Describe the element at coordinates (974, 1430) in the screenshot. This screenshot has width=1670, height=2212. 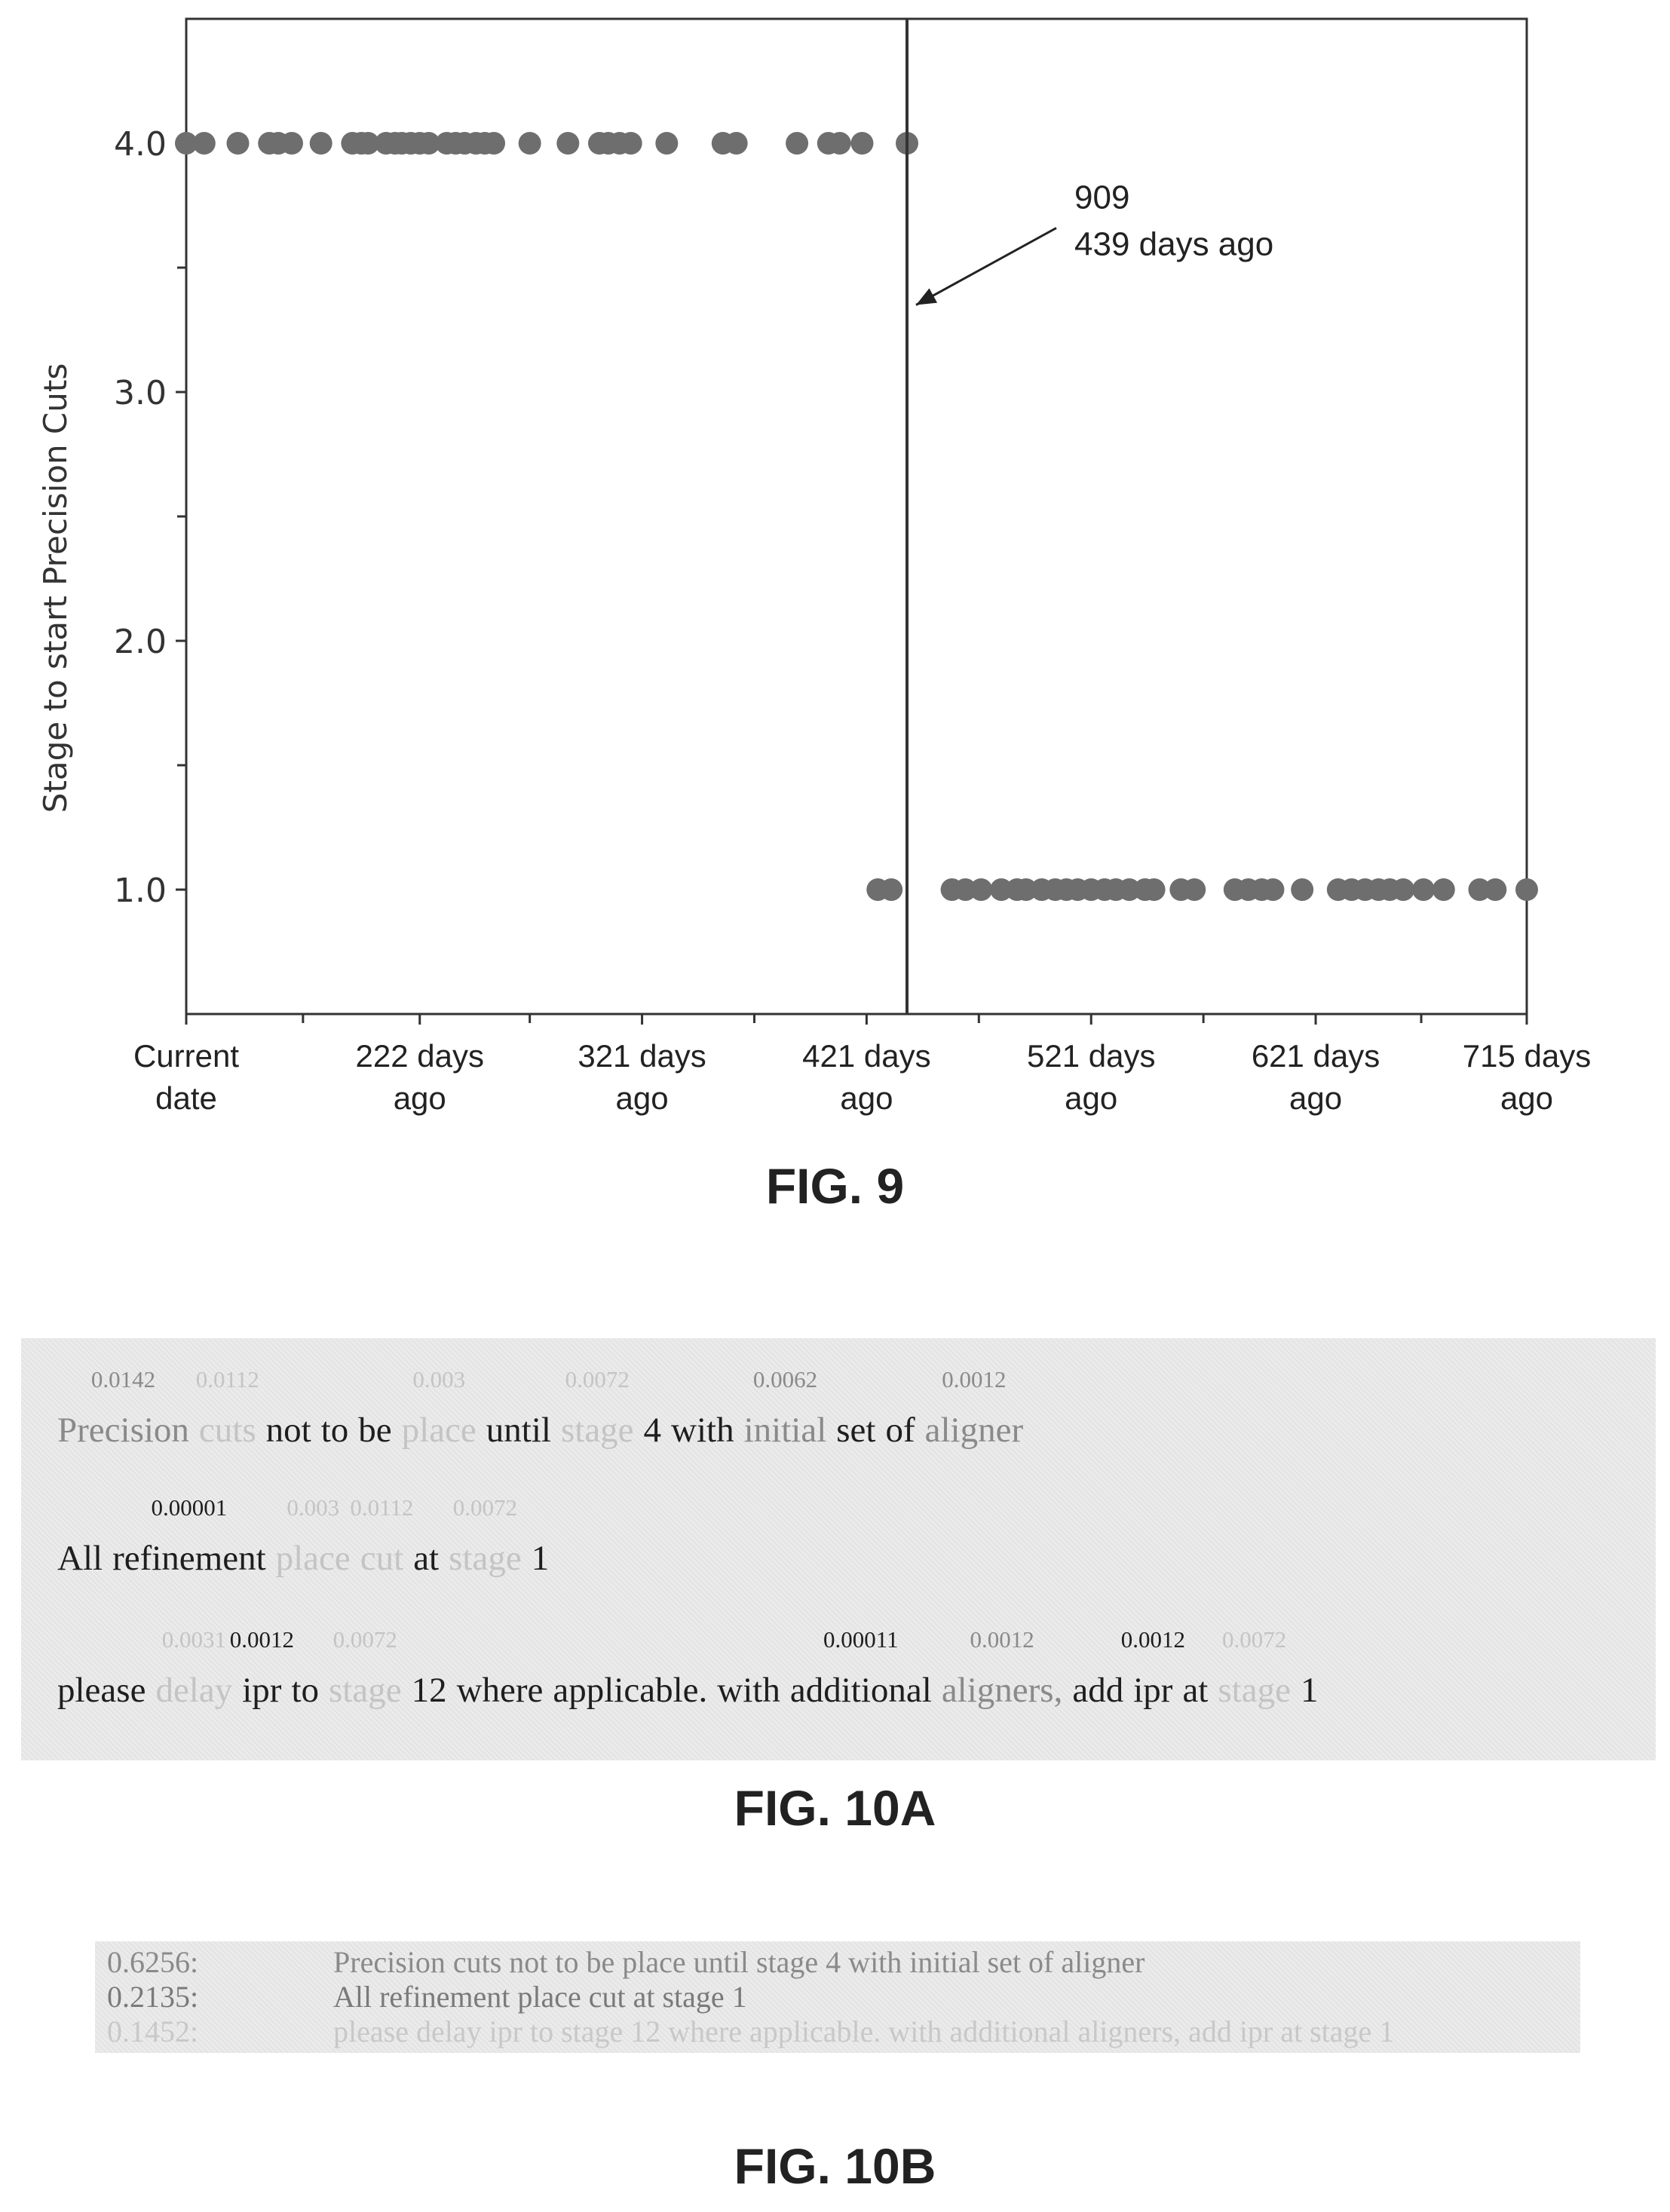
I see `word-text: aligner` at that location.